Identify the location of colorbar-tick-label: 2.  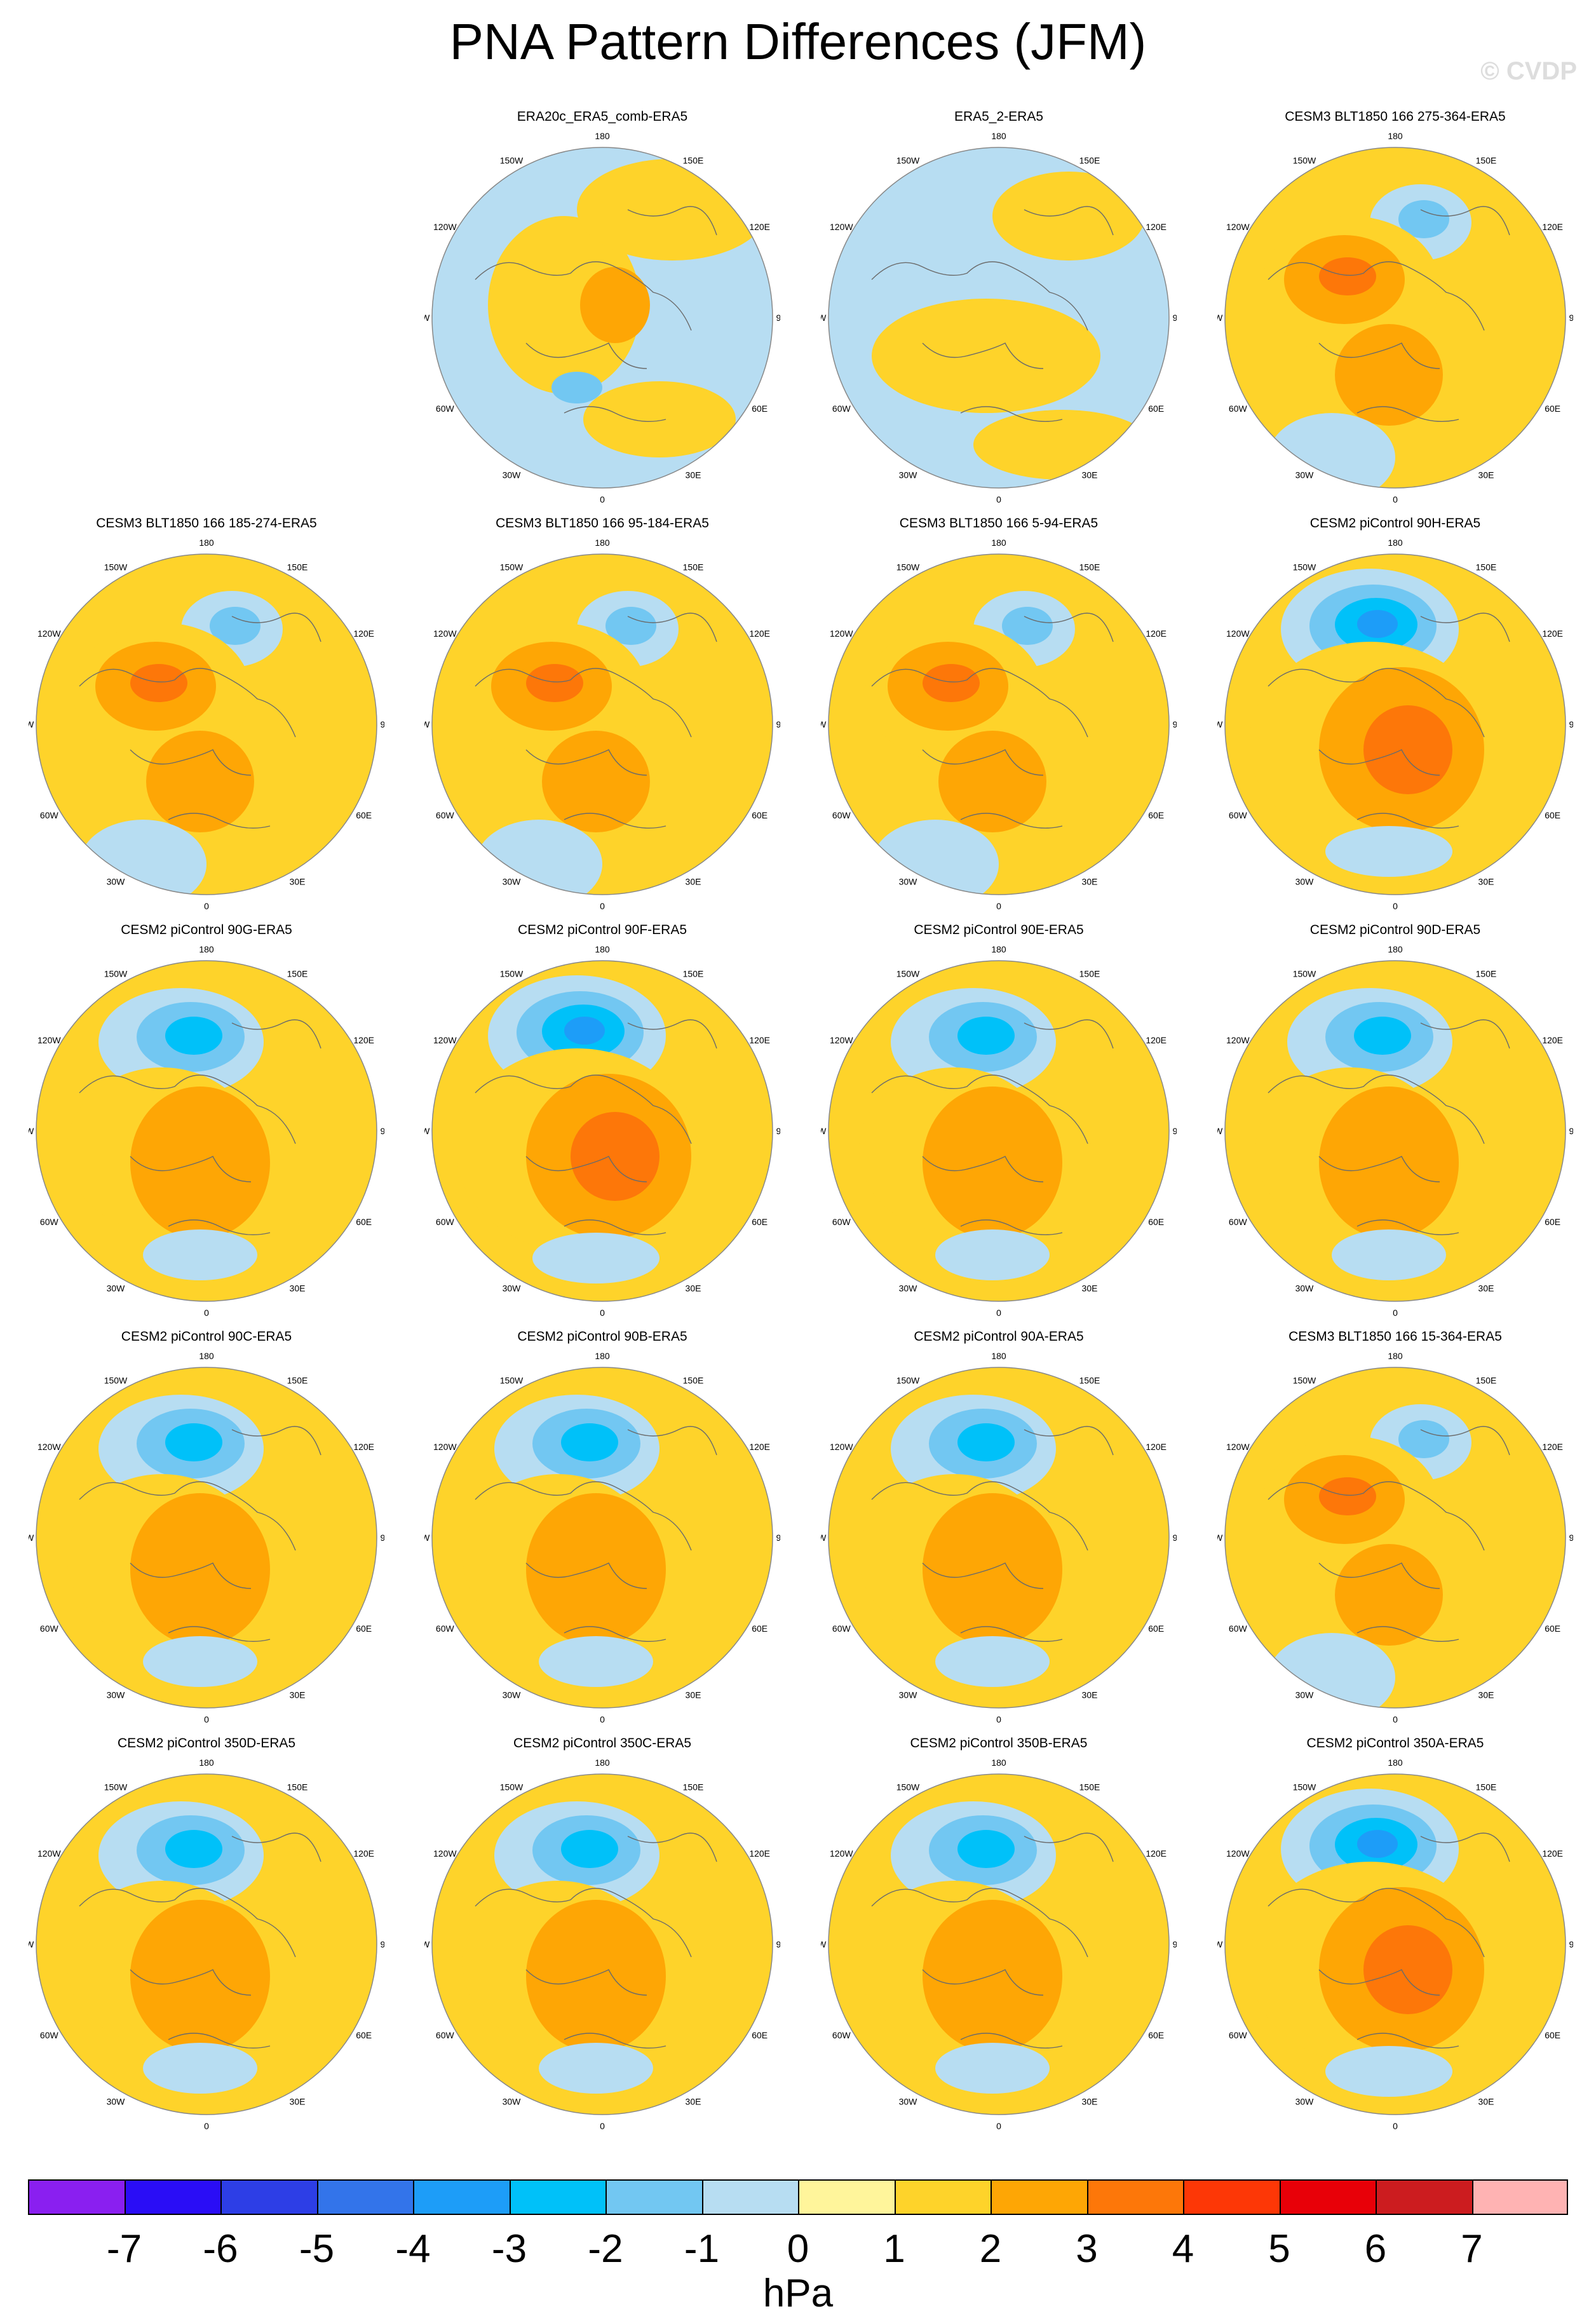
(990, 2249).